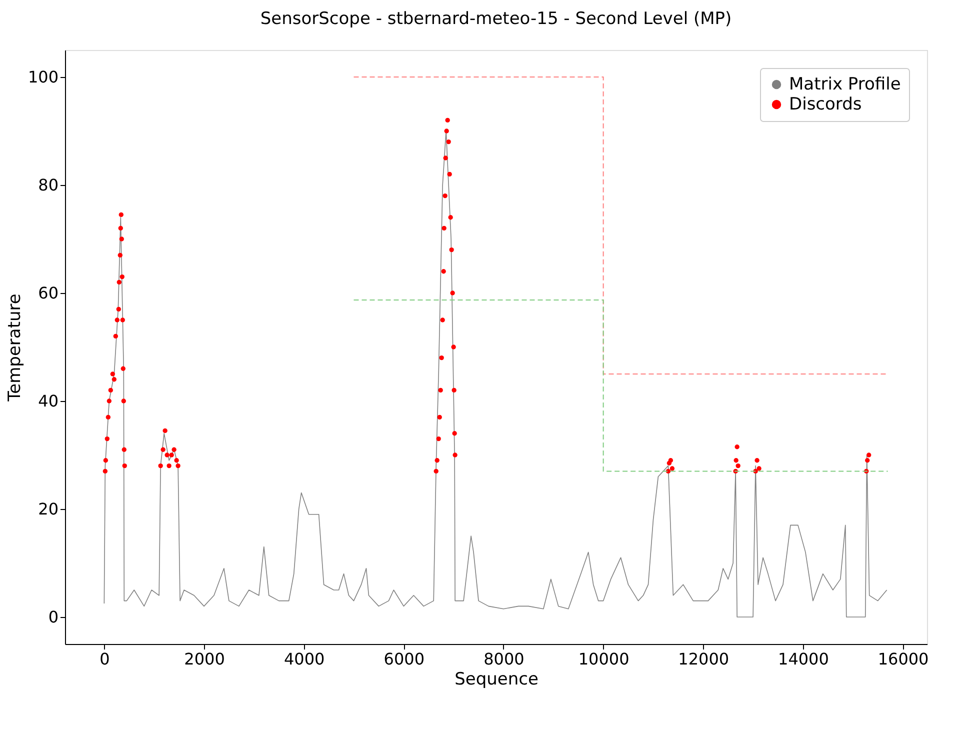  What do you see at coordinates (14, 348) in the screenshot?
I see `y-axis-title: Temperature` at bounding box center [14, 348].